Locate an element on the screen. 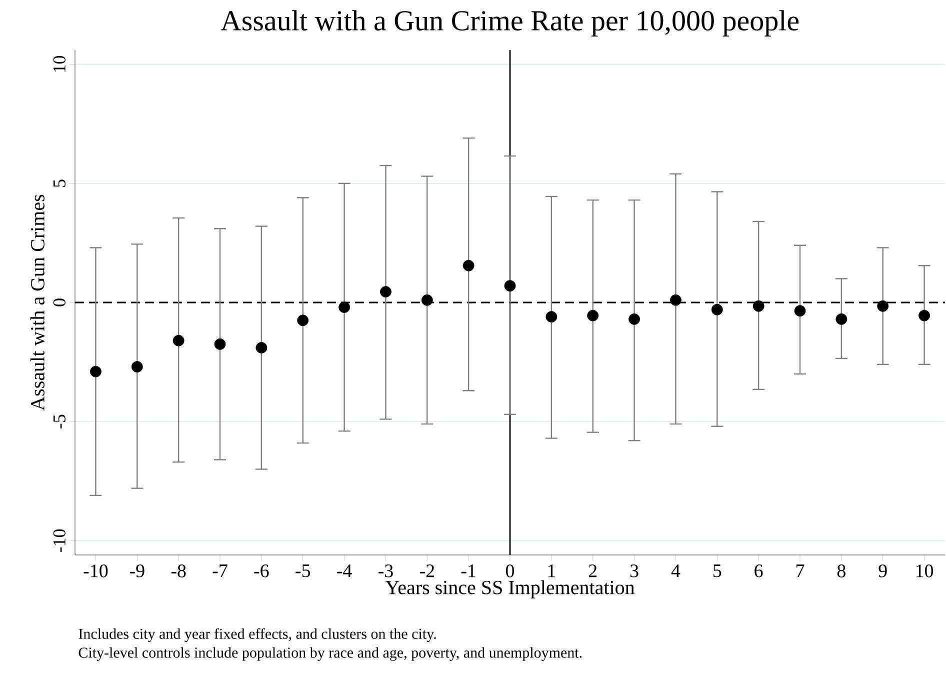 The width and height of the screenshot is (946, 675). text: Includes city and year fixed effects, and clusters on the city. is located at coordinates (257, 635).